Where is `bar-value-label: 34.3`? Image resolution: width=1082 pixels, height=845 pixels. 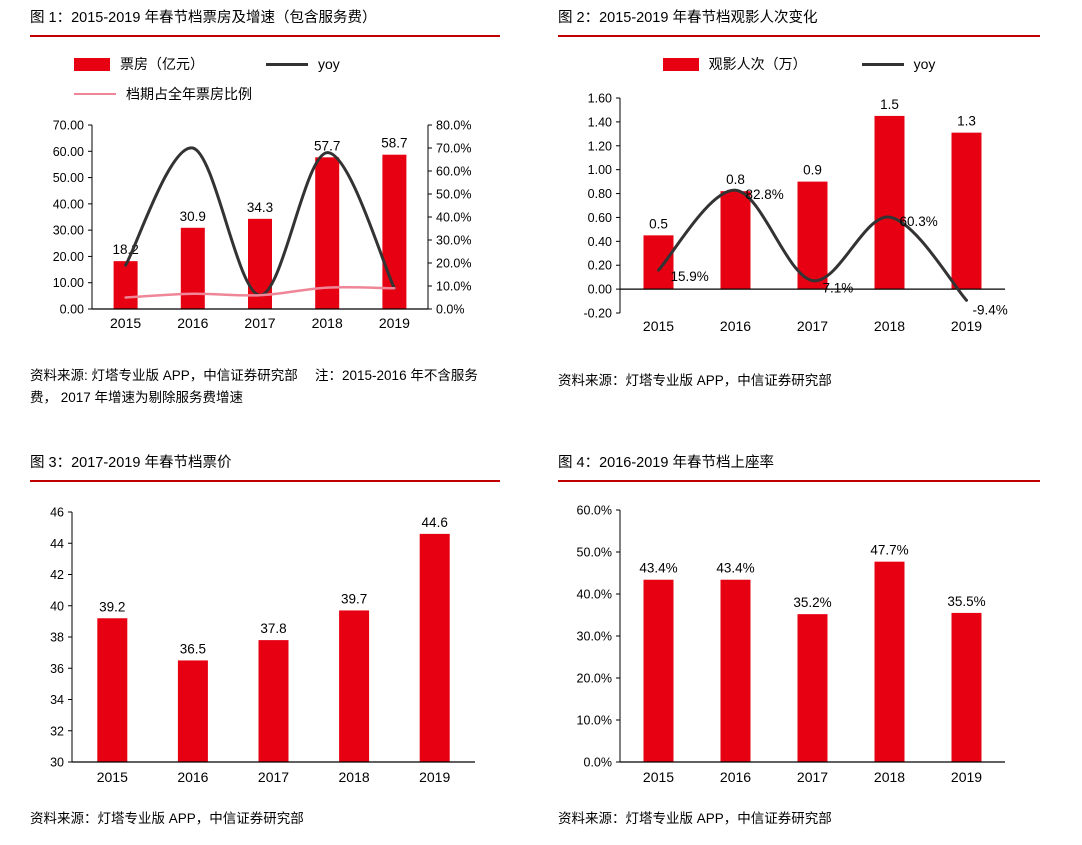 bar-value-label: 34.3 is located at coordinates (260, 207).